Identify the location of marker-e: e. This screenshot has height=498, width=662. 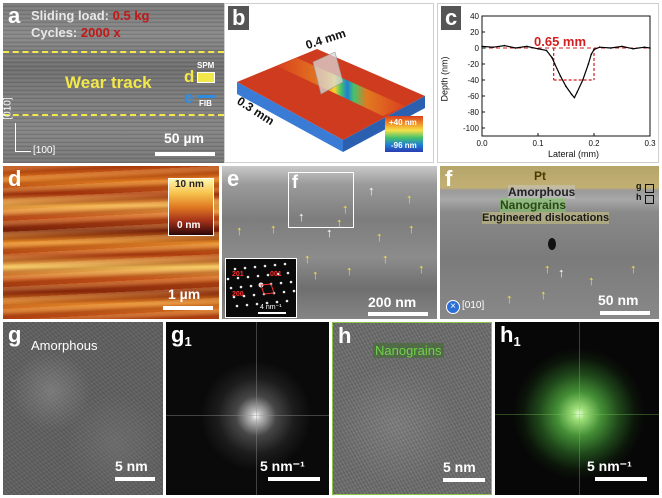
(189, 97).